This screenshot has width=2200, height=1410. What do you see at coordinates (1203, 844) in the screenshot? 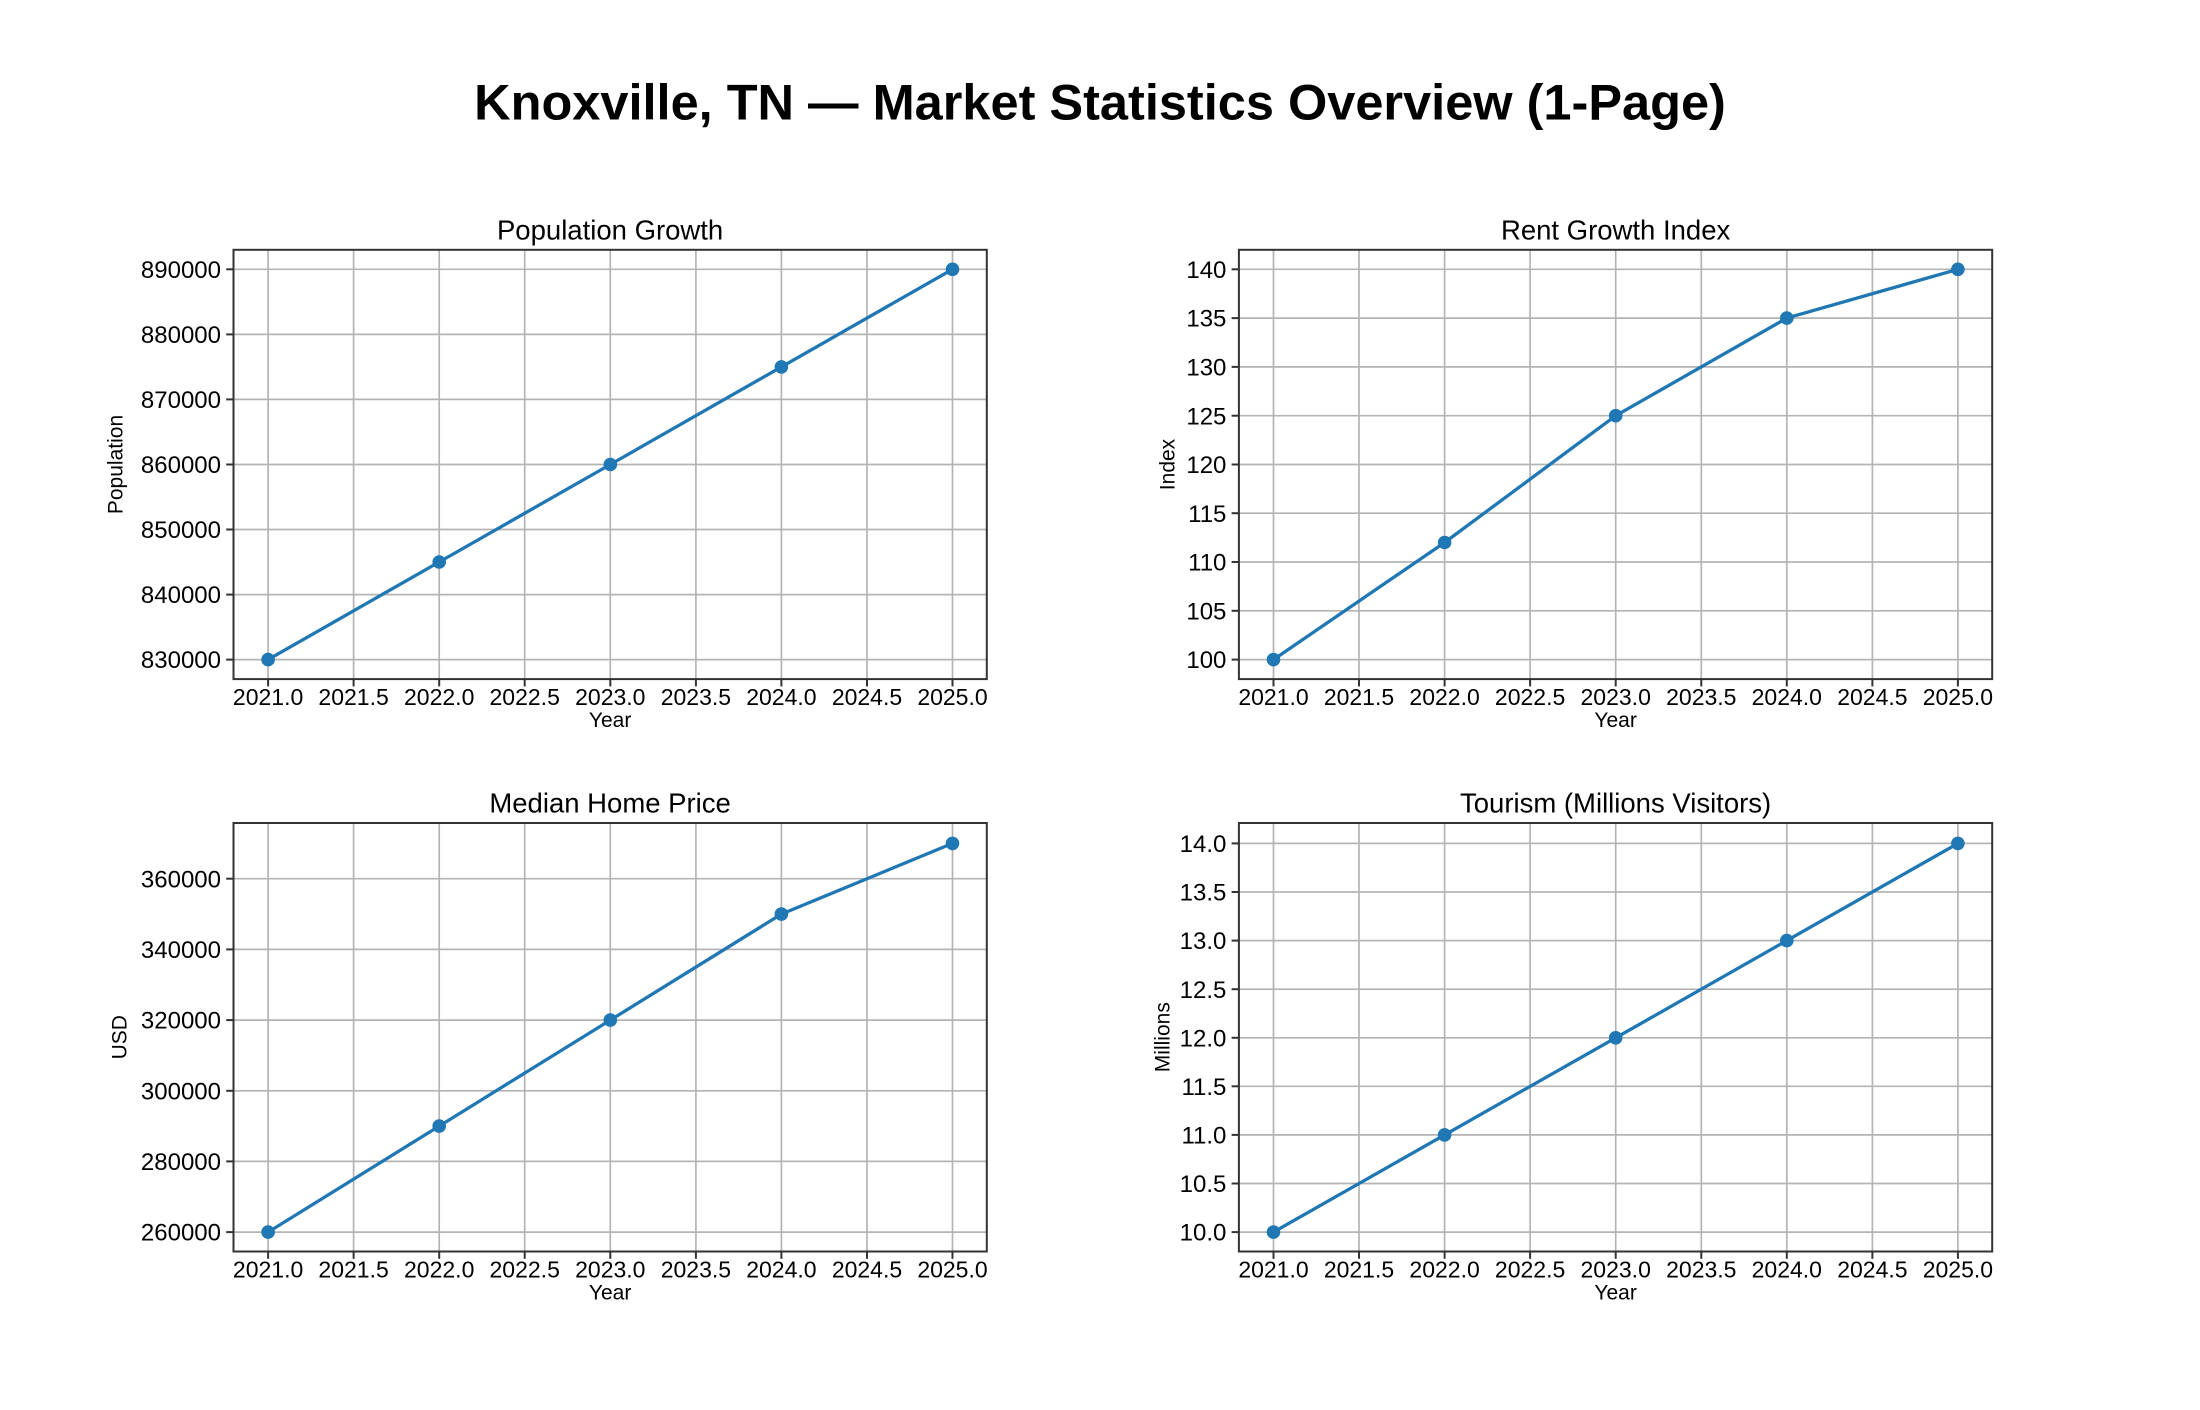
I see `svg-text: 14.0` at bounding box center [1203, 844].